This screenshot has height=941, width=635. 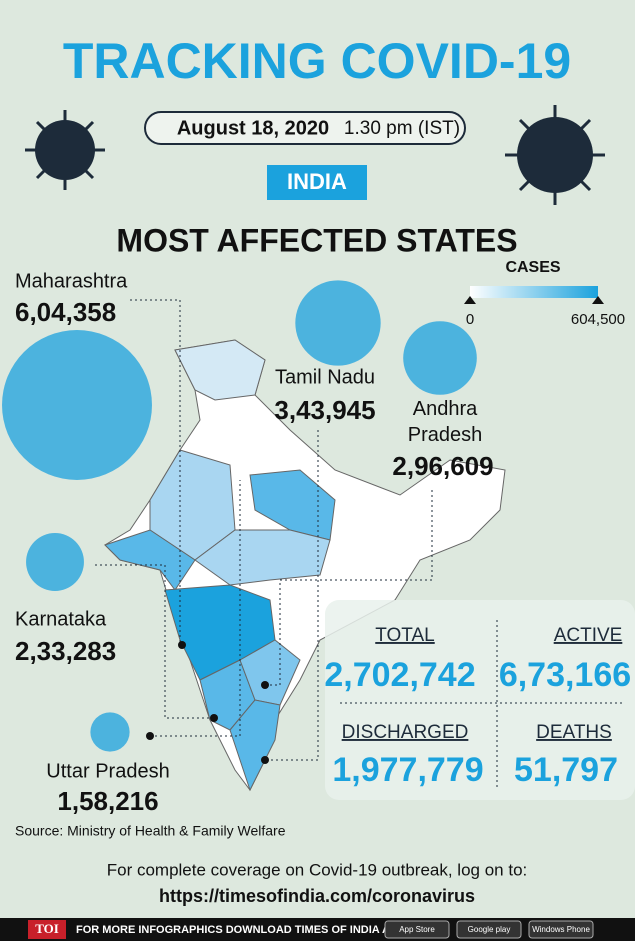 What do you see at coordinates (588, 635) in the screenshot?
I see `stat-label: ACTIVE` at bounding box center [588, 635].